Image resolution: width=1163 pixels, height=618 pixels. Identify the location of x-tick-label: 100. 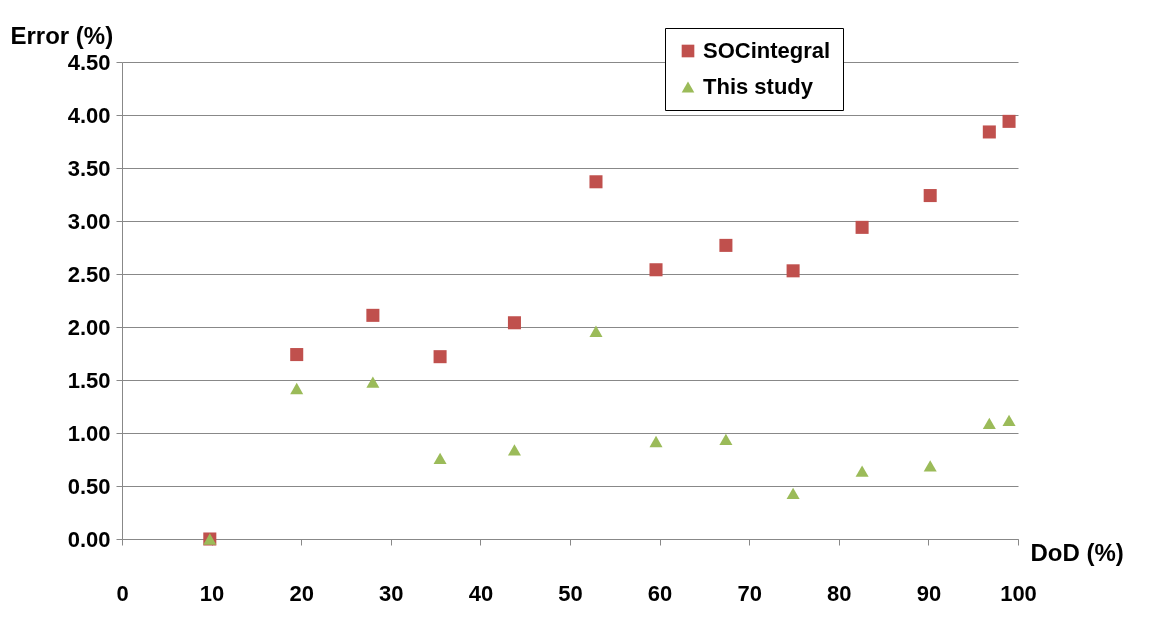
(1018, 593).